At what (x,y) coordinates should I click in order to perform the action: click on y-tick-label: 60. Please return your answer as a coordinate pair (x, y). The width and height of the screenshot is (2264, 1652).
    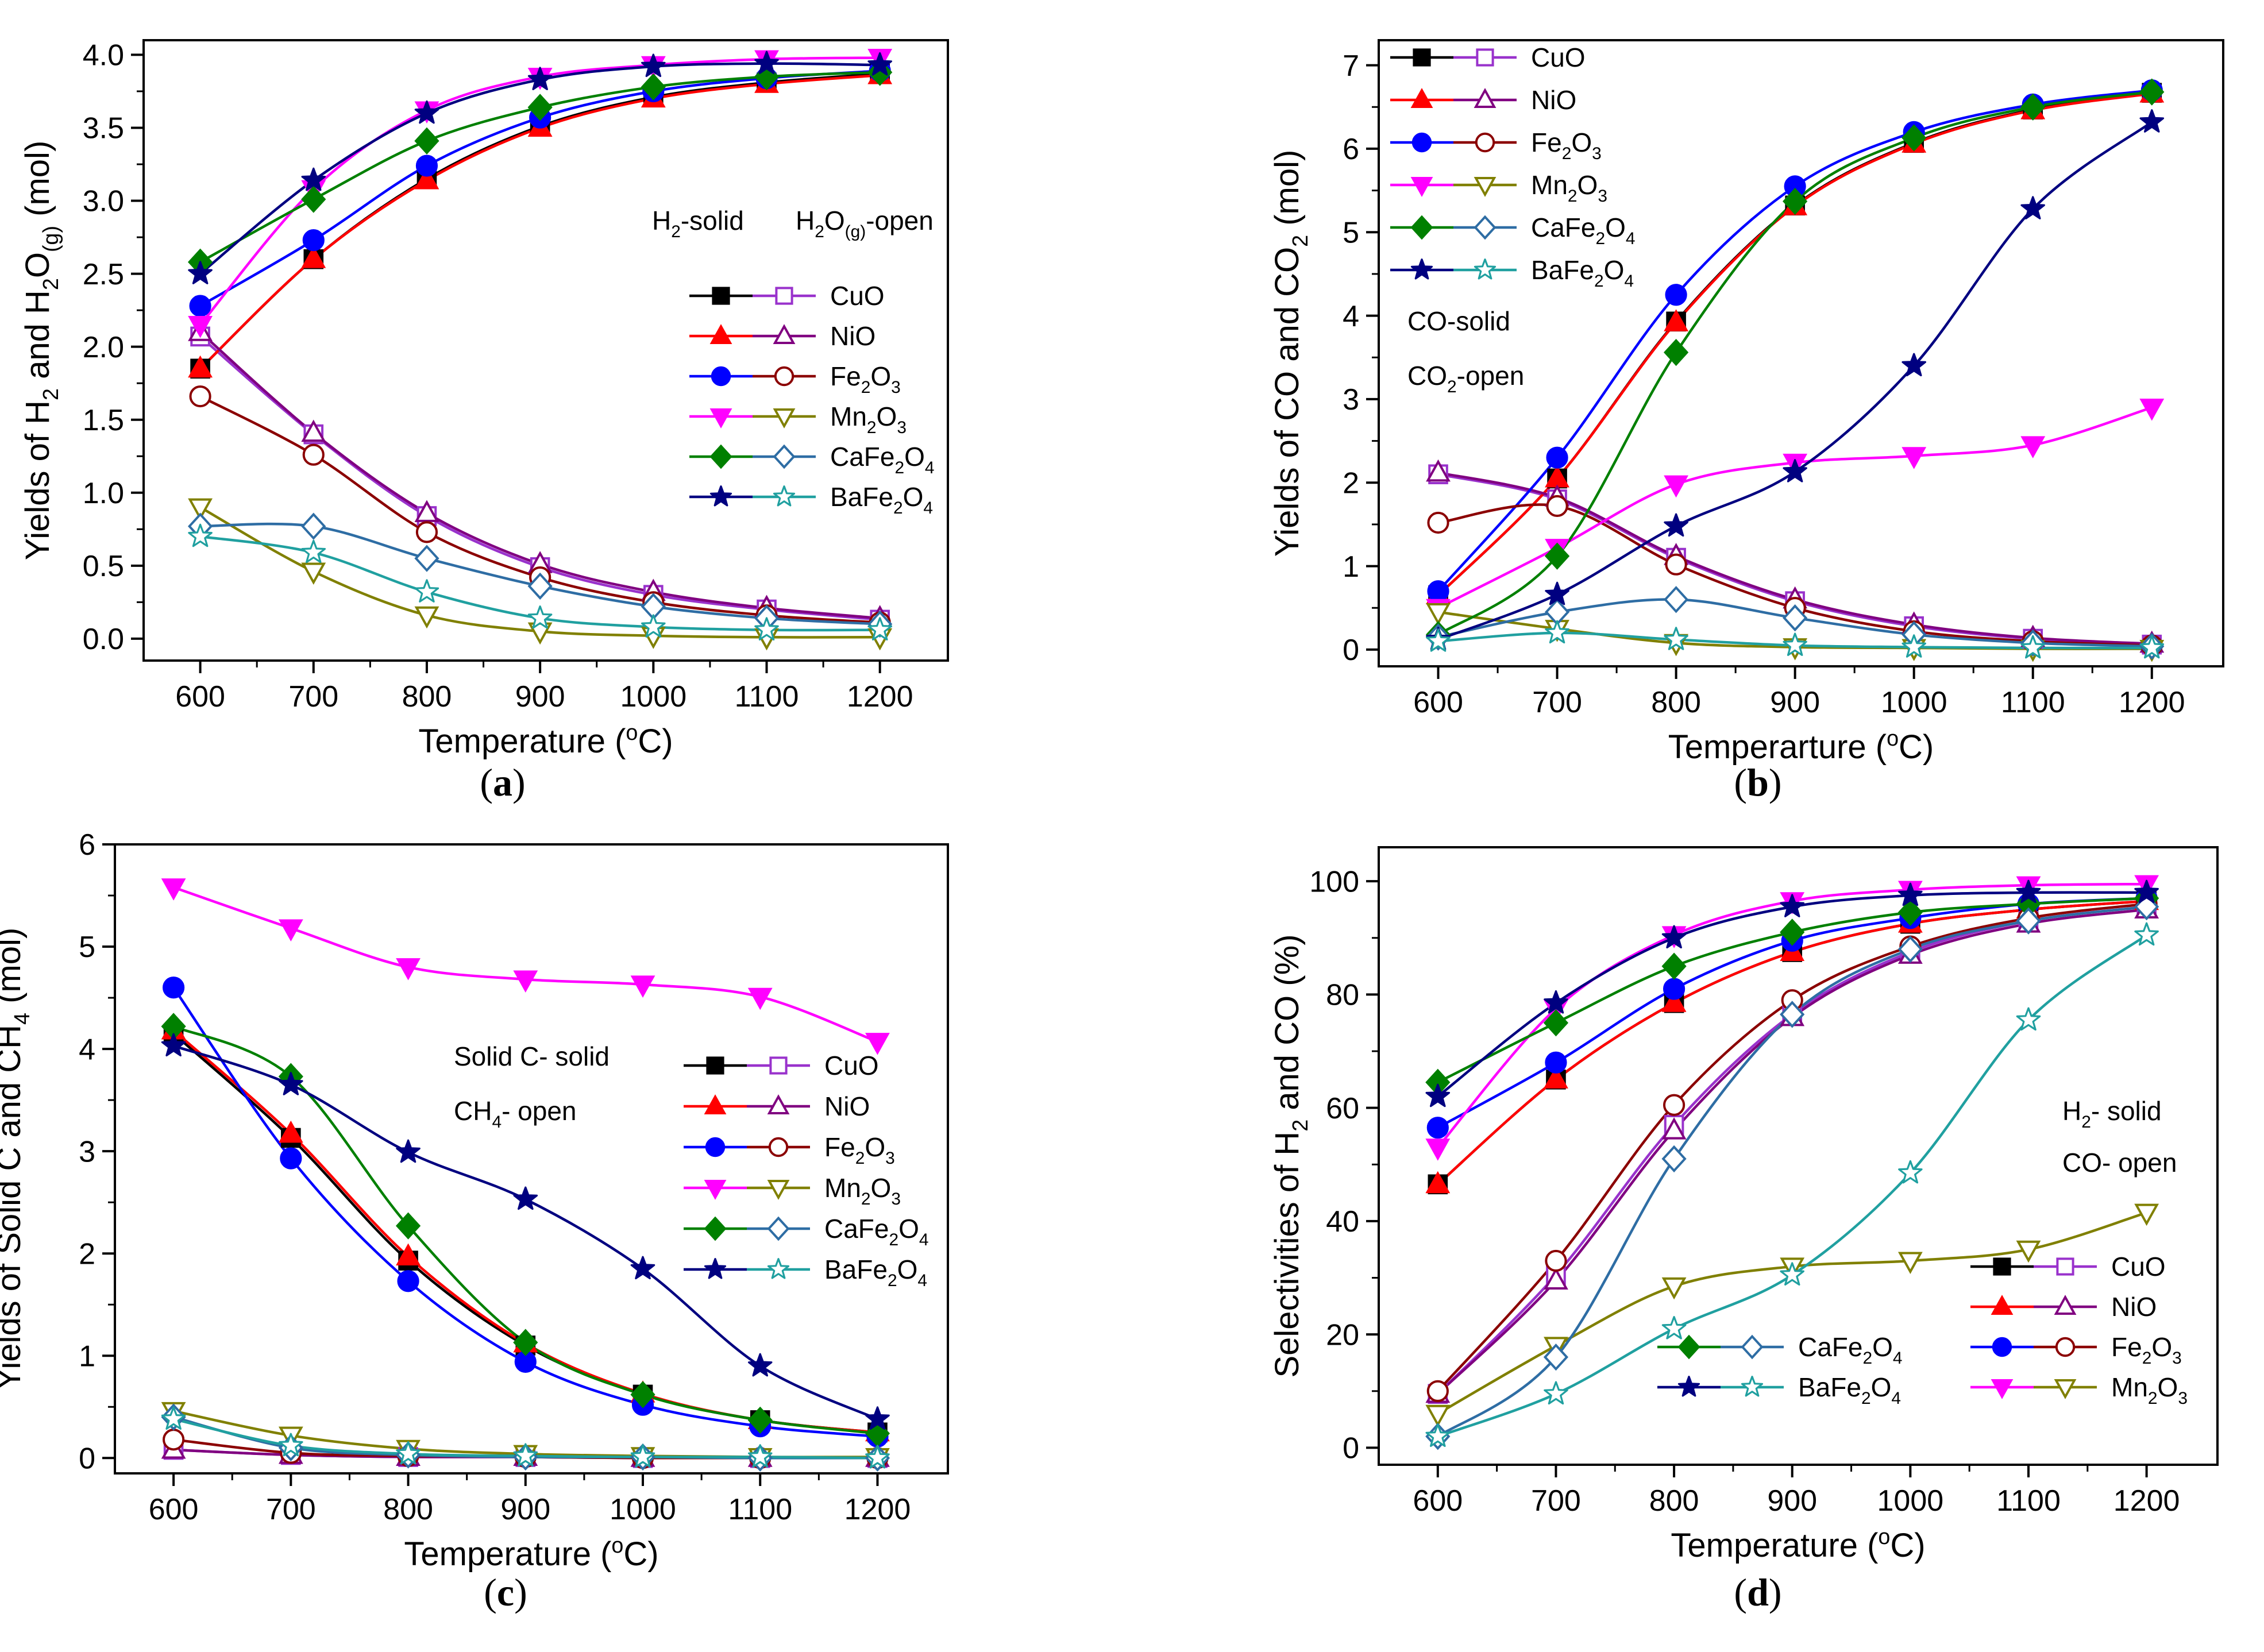
    Looking at the image, I should click on (1342, 1108).